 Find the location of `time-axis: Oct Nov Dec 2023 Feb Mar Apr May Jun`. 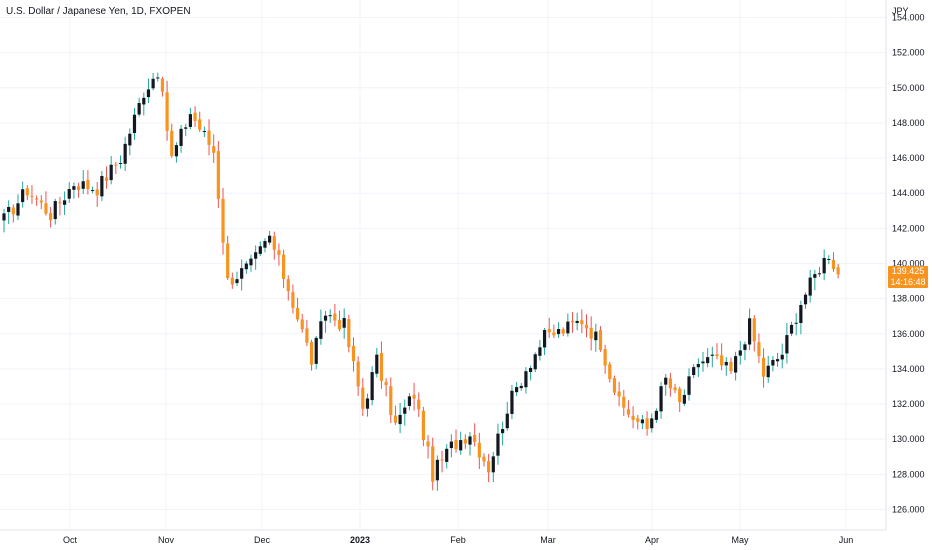

time-axis: Oct Nov Dec 2023 Feb Mar Apr May Jun is located at coordinates (458, 540).